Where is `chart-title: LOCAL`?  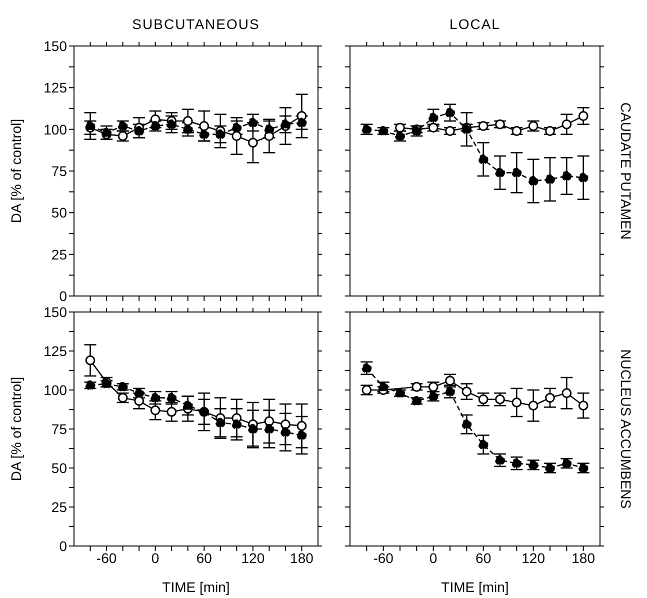 chart-title: LOCAL is located at coordinates (475, 24).